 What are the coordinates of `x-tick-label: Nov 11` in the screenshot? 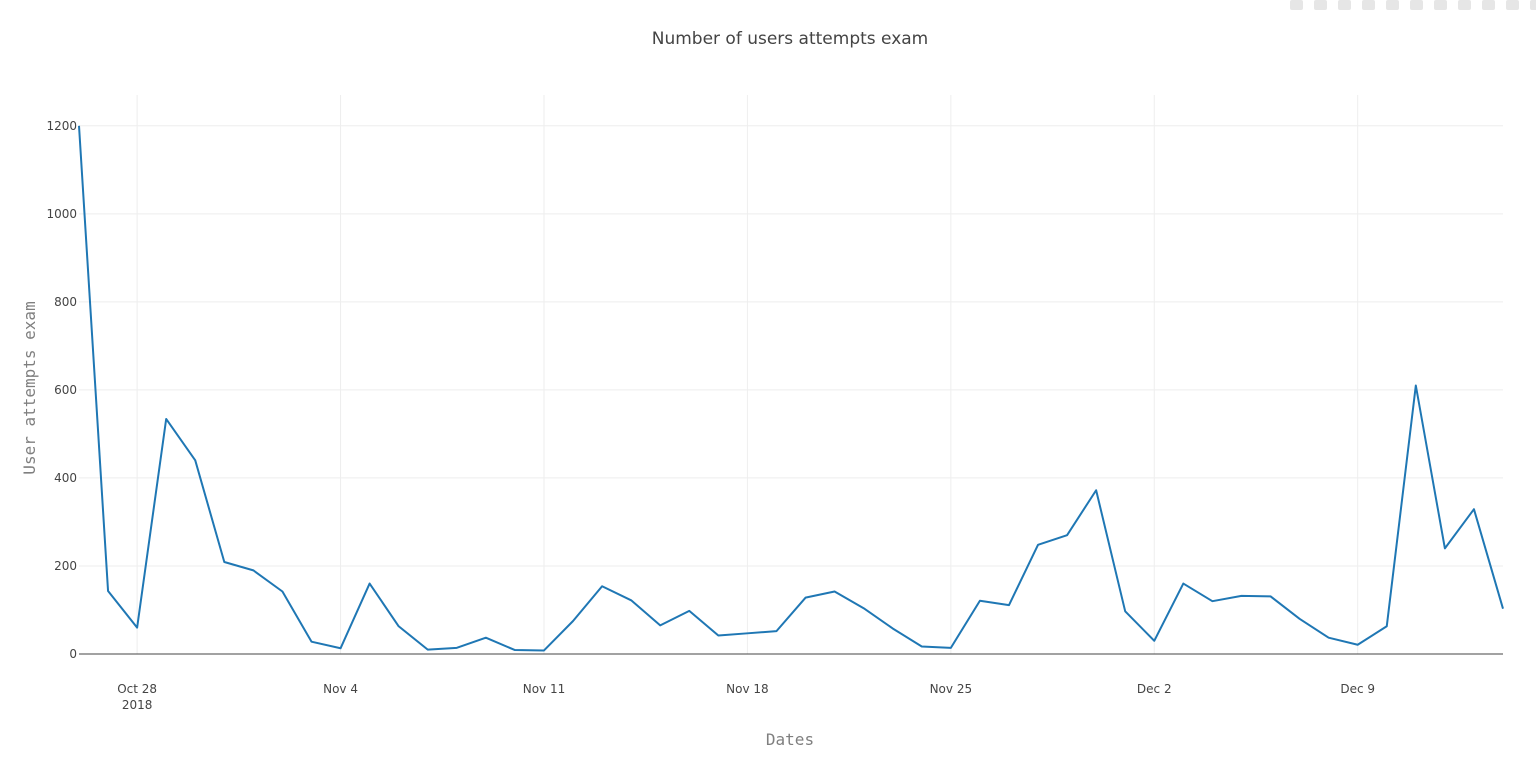 It's located at (544, 689).